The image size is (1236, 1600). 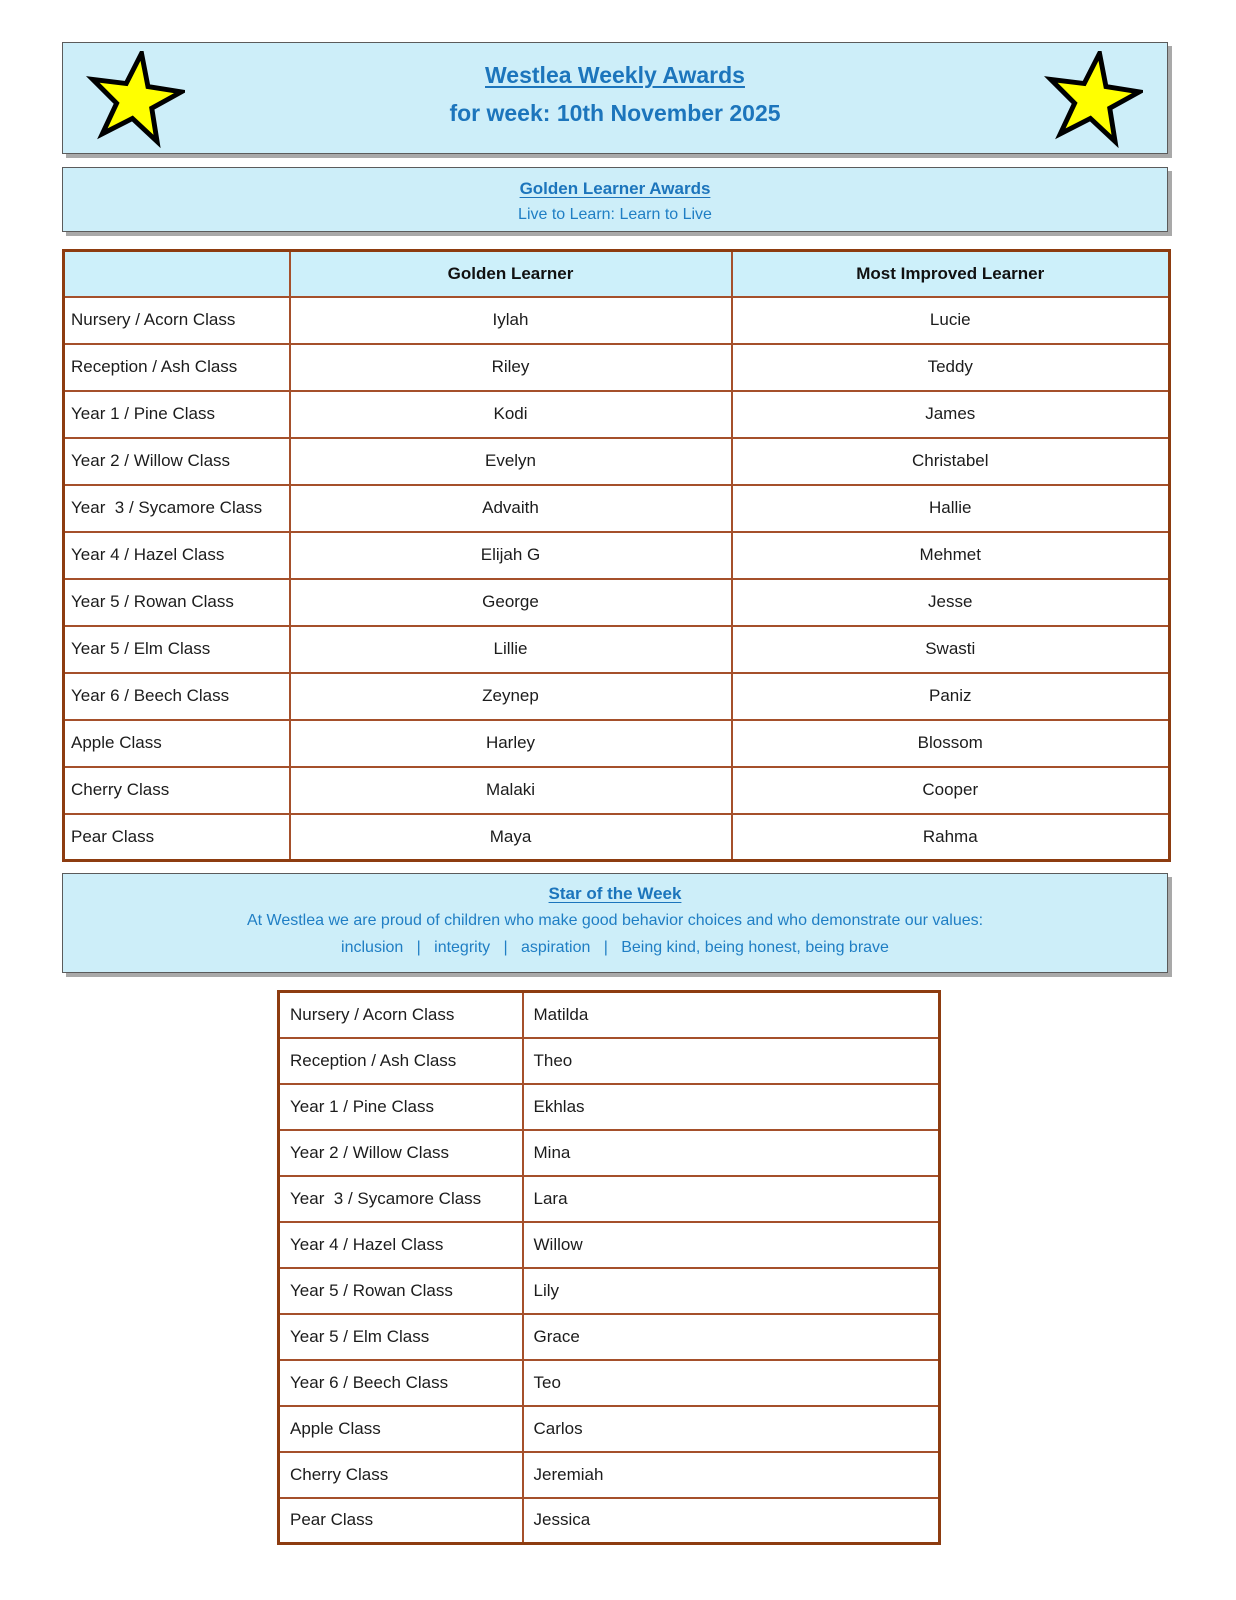 I want to click on page-title: Westlea Weekly Awards, so click(x=615, y=75).